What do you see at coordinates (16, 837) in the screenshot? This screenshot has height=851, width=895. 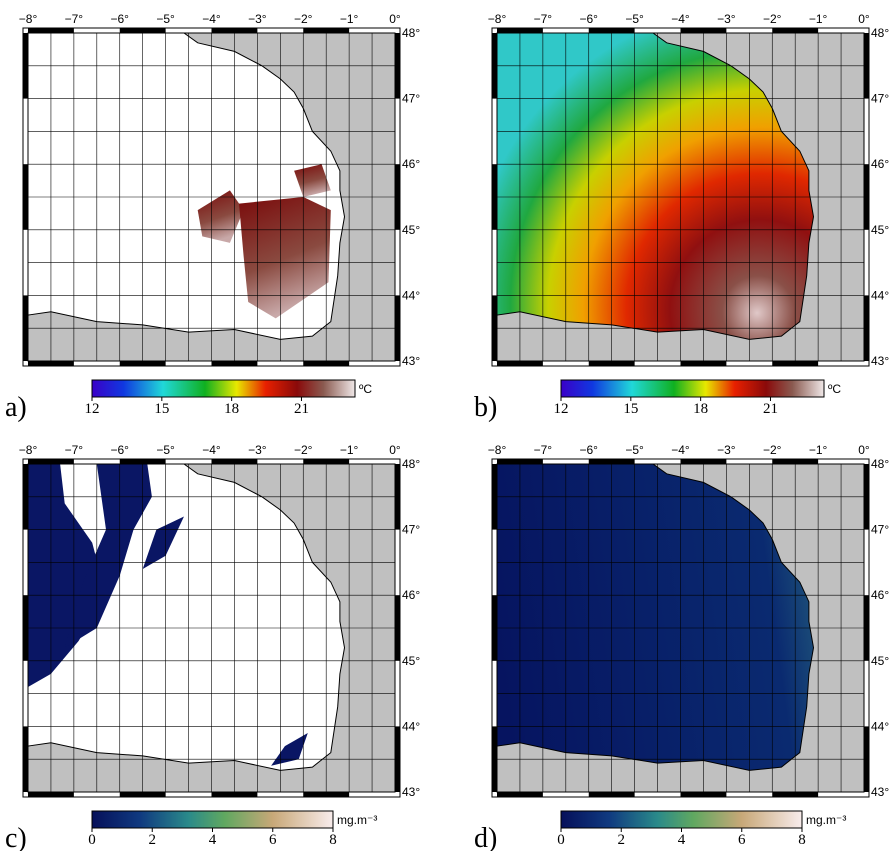 I see `panel-label: c)` at bounding box center [16, 837].